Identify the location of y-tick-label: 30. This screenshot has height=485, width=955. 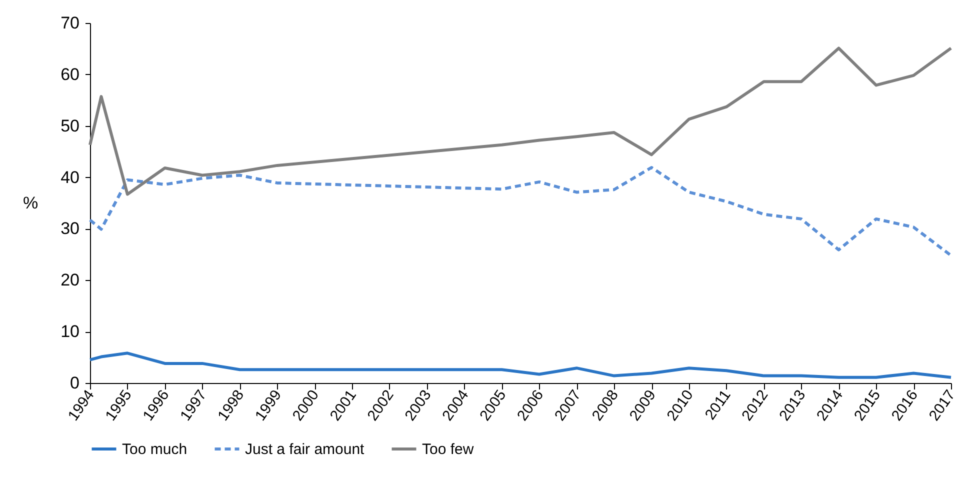
(70, 228).